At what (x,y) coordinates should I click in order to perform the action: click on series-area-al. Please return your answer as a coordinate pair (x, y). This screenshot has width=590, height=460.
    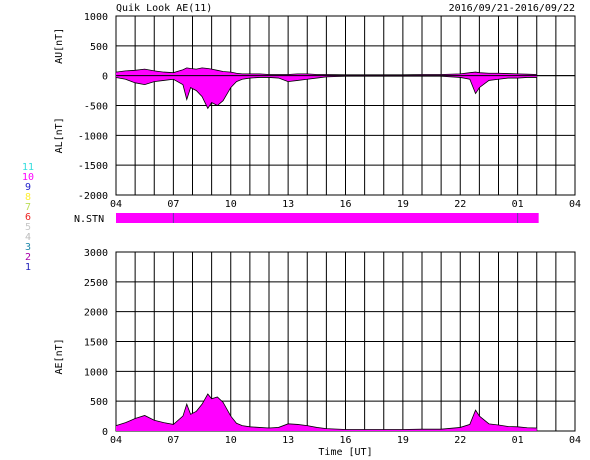
    Looking at the image, I should click on (326, 92).